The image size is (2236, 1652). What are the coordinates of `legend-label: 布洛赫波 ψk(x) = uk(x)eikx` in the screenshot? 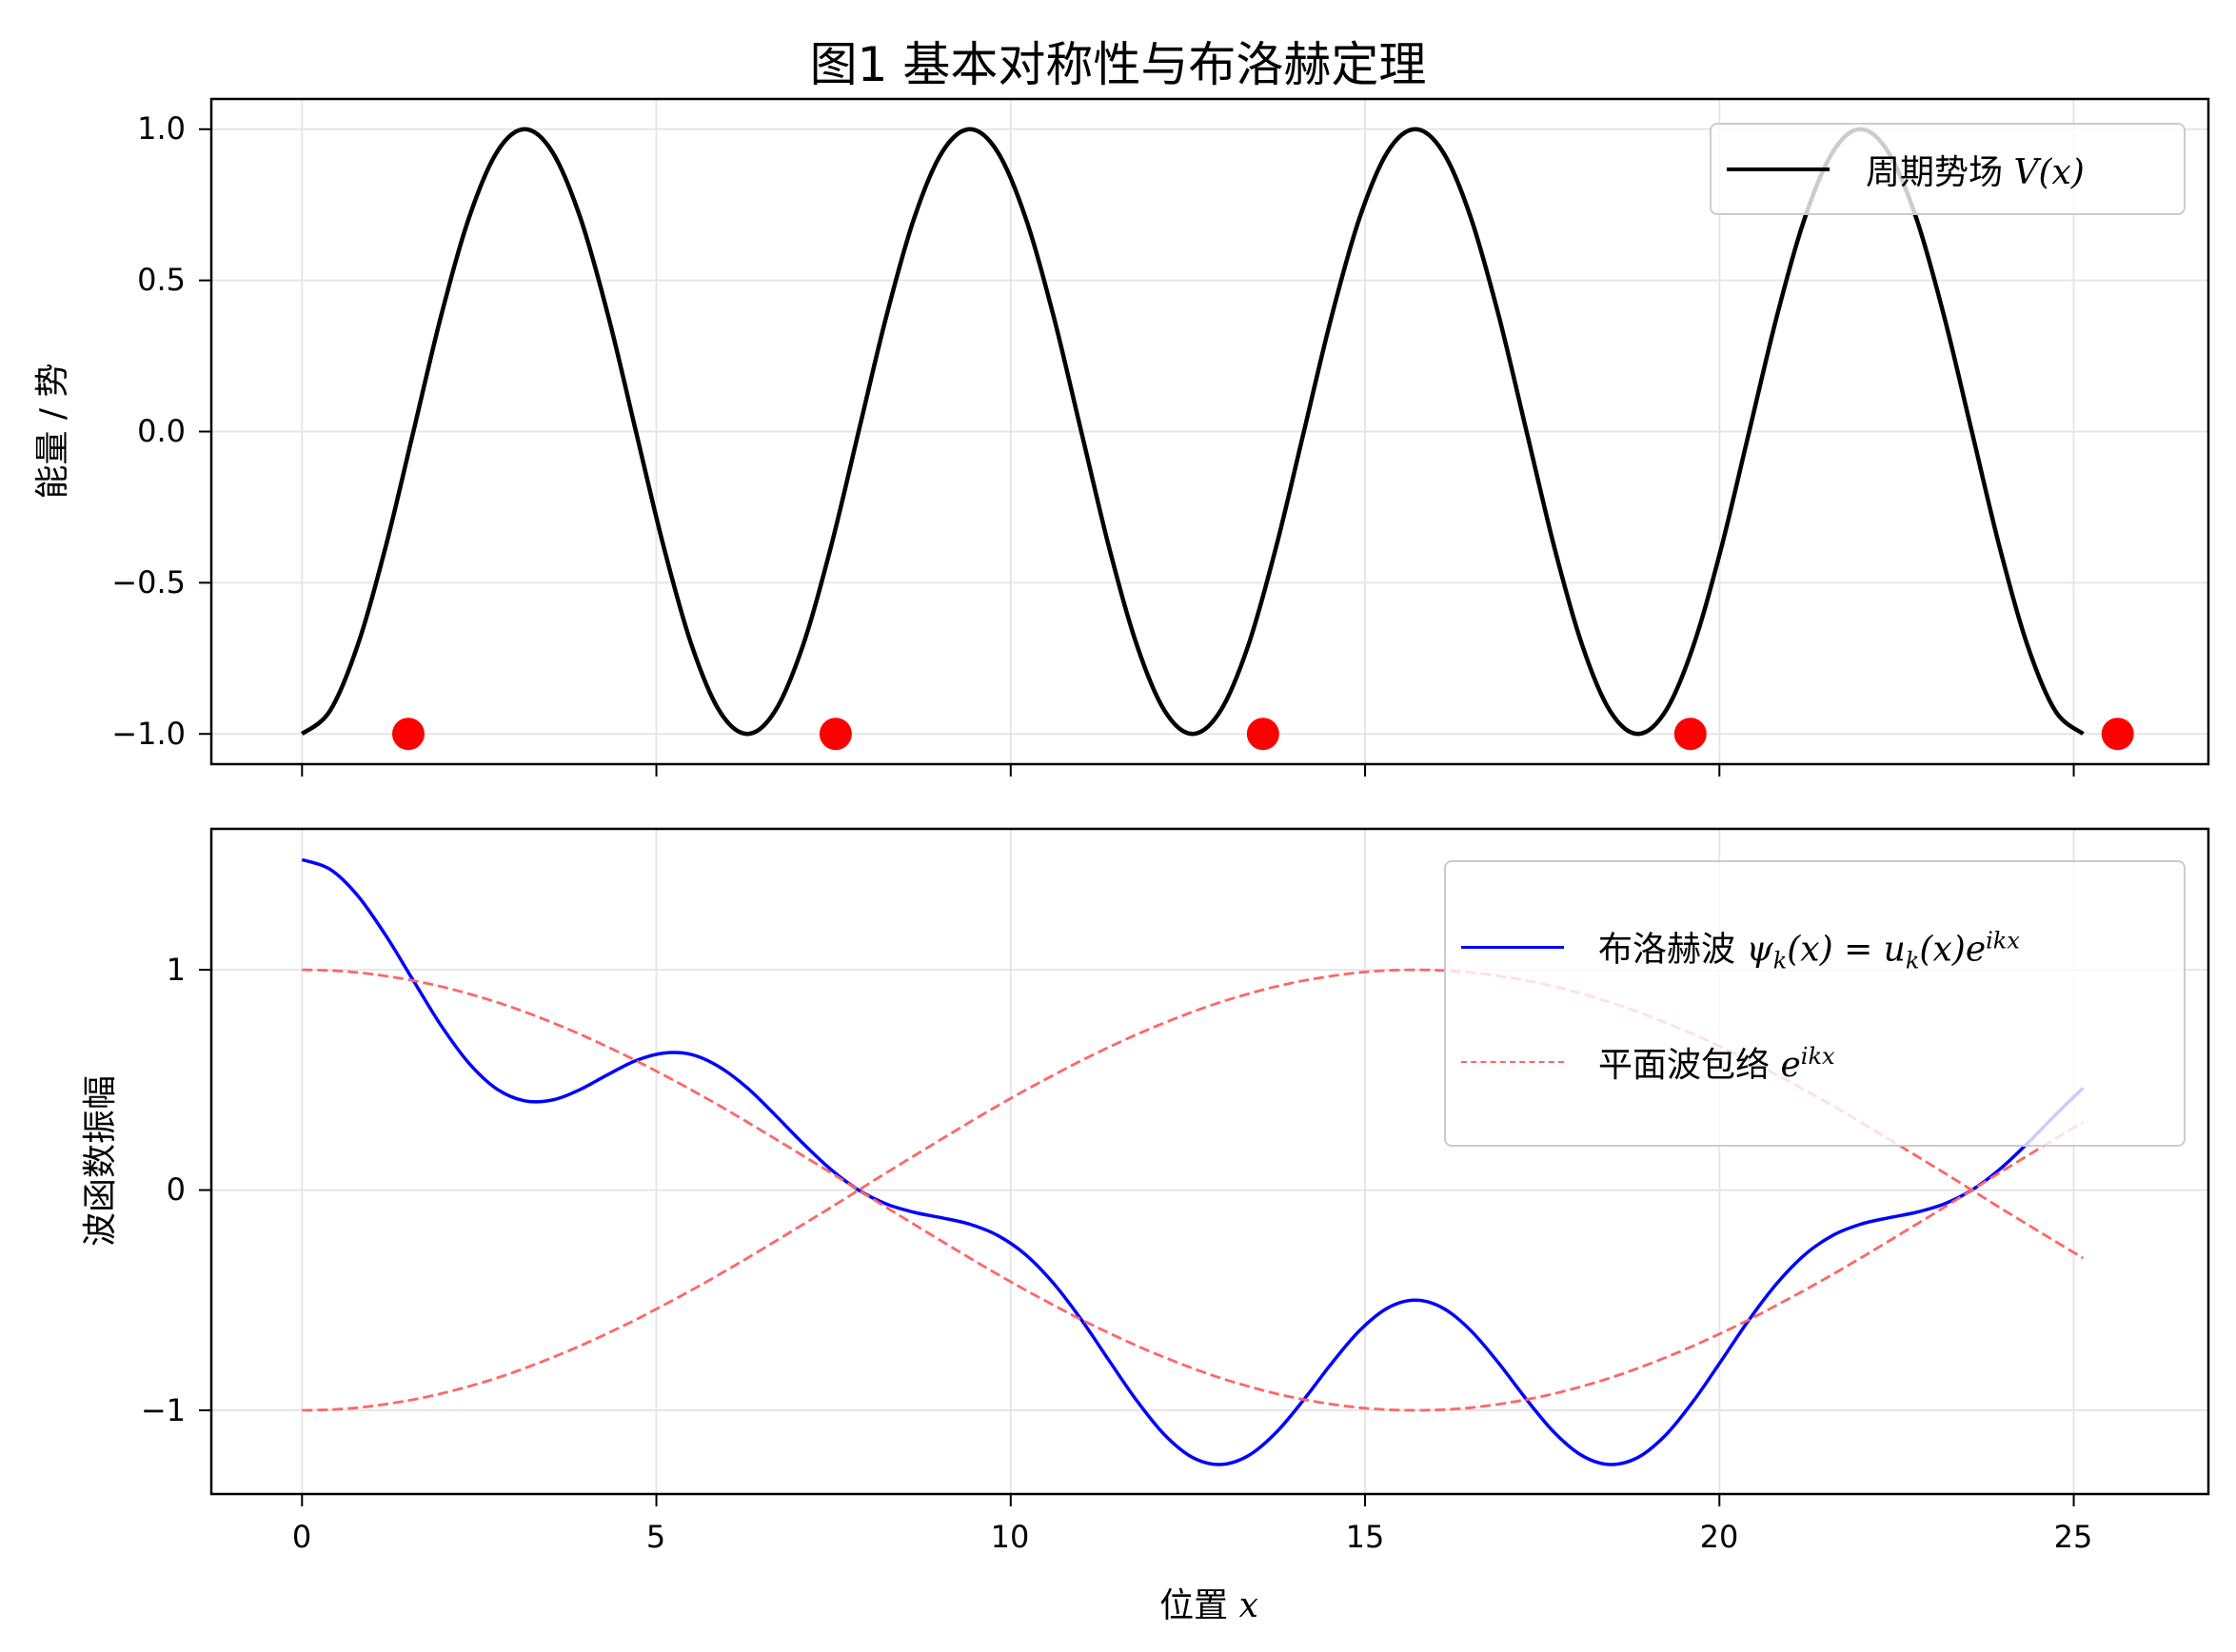 It's located at (1809, 951).